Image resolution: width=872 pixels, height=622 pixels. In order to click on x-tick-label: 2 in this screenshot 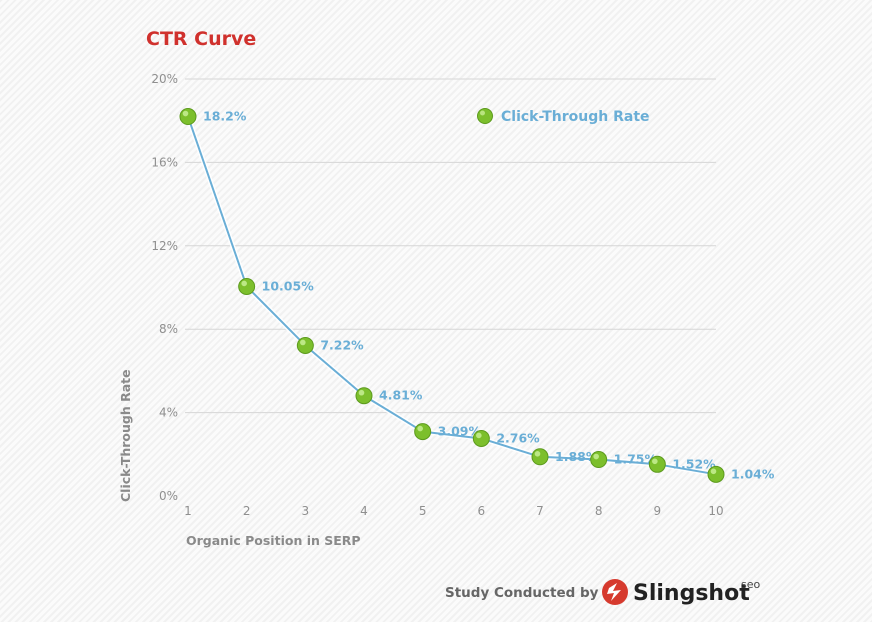, I will do `click(247, 511)`.